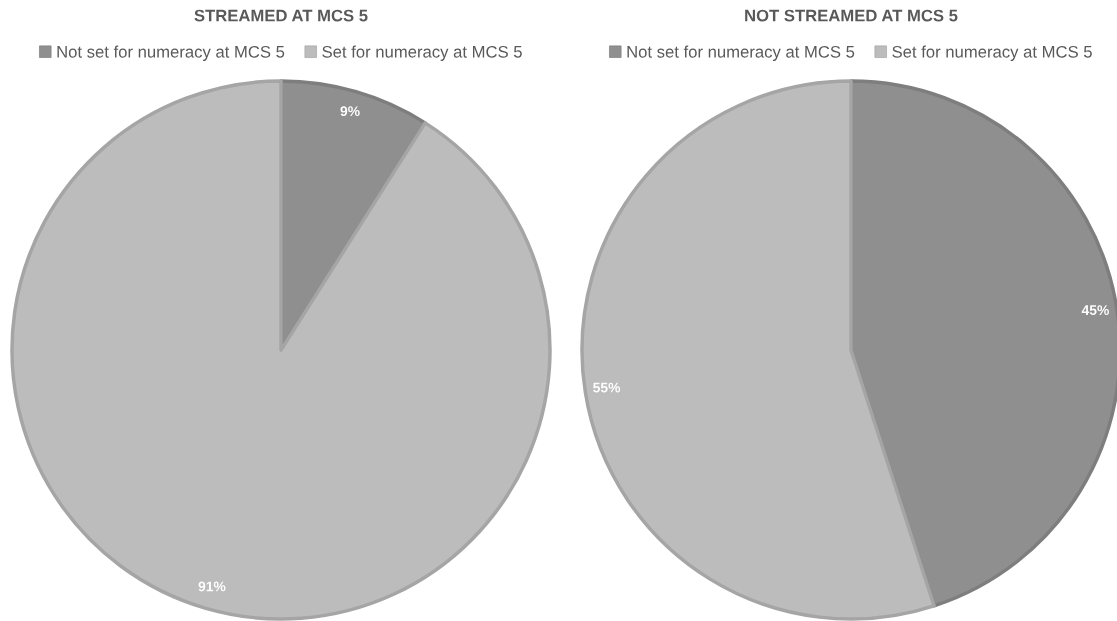 Image resolution: width=1117 pixels, height=621 pixels. I want to click on chart-title: STREAMED AT MCS 5, so click(281, 15).